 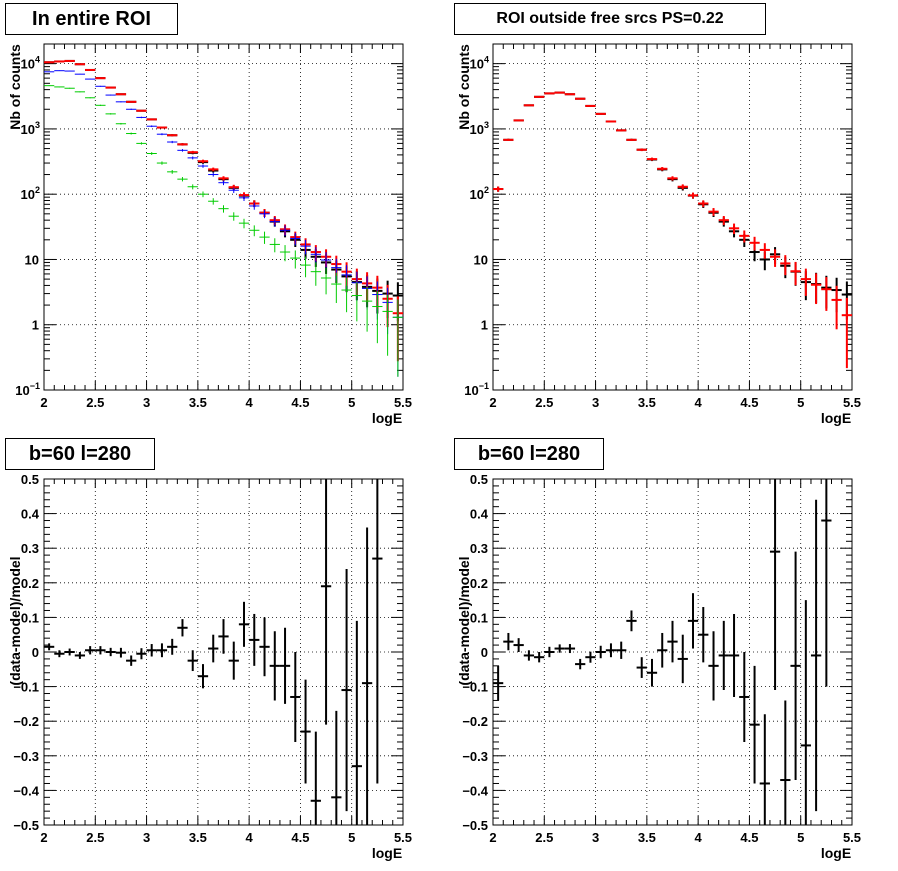 I want to click on chart-title: b=60 l=280, so click(x=80, y=454).